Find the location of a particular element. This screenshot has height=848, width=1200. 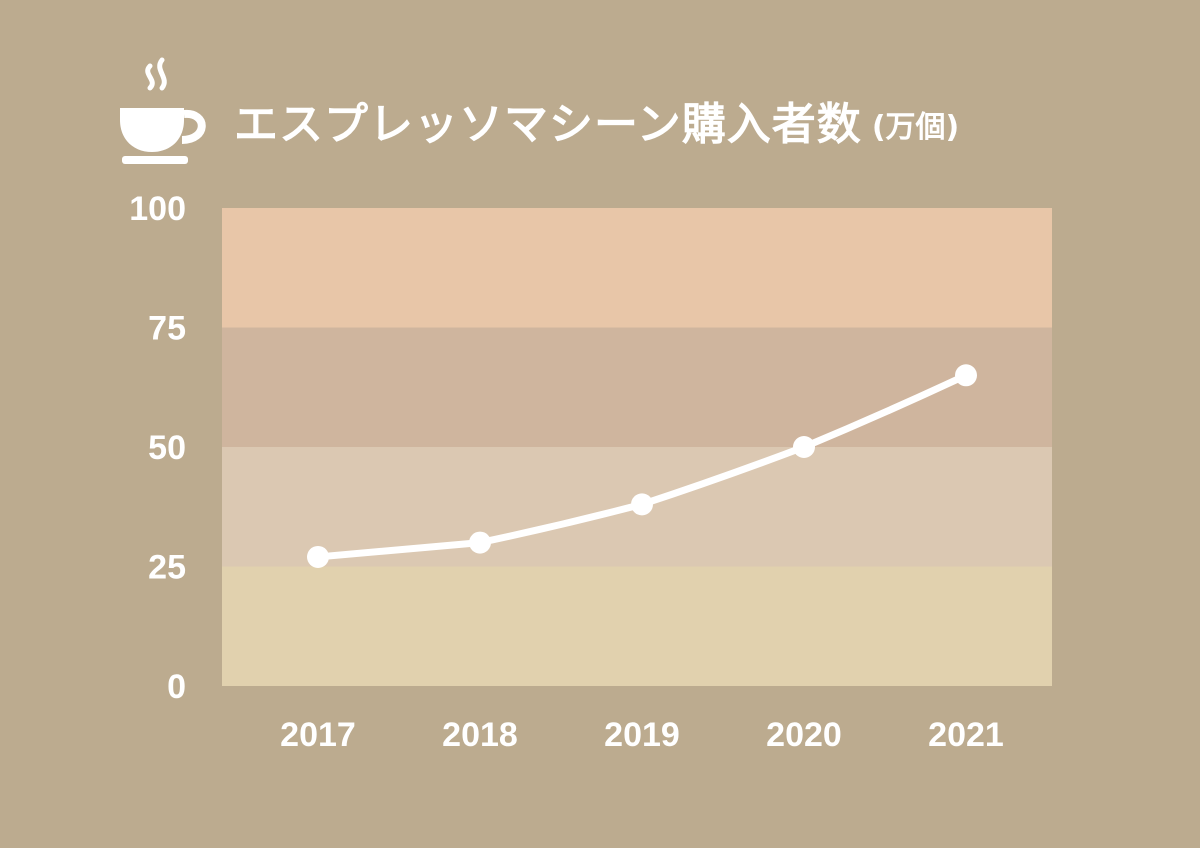

y-tick-label: 25 is located at coordinates (167, 568).